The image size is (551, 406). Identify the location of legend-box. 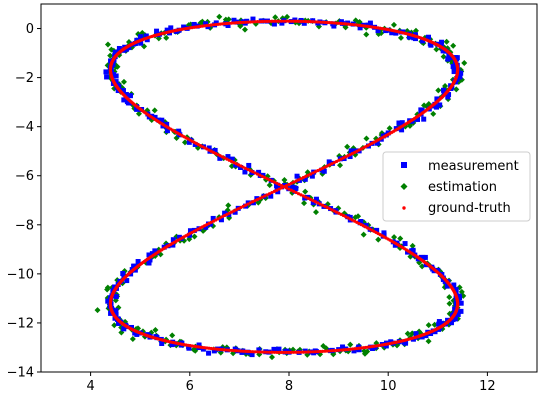
(456, 186).